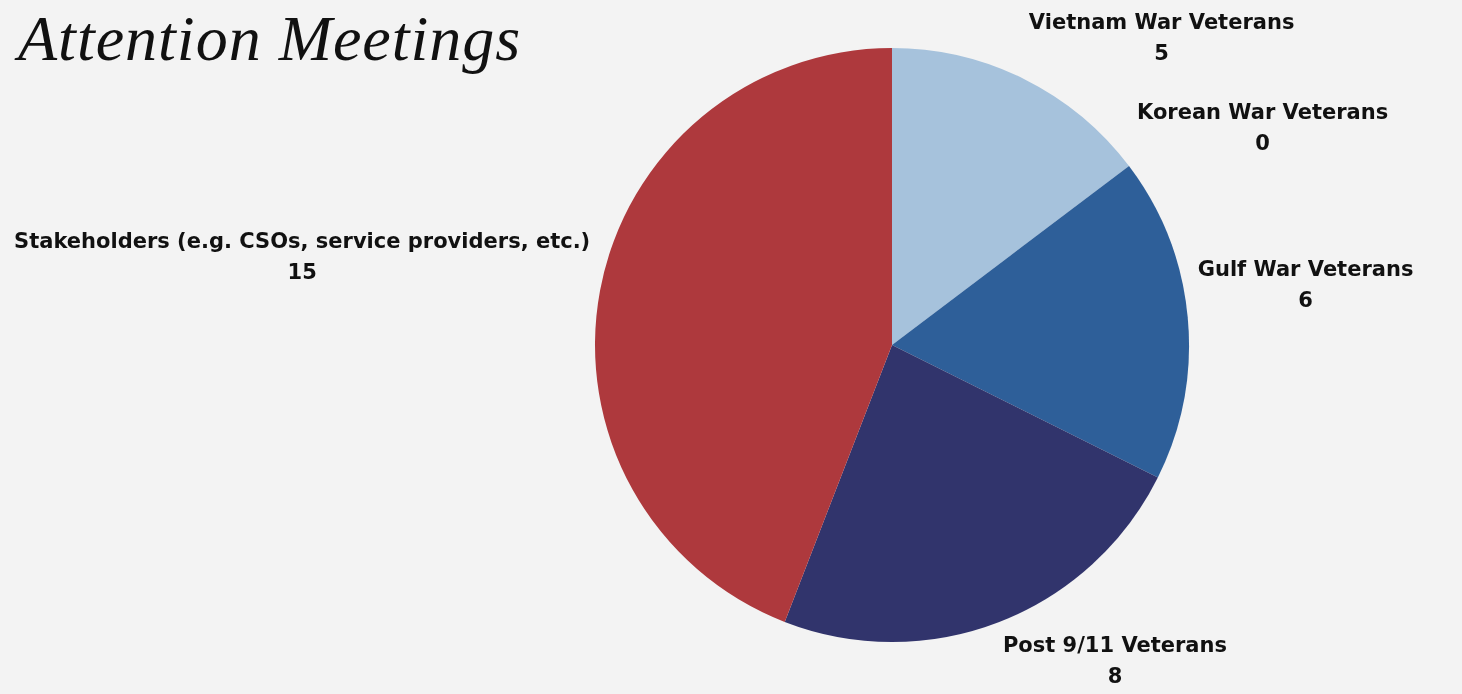 This screenshot has height=694, width=1462. Describe the element at coordinates (302, 240) in the screenshot. I see `slice-label: Stakeholders (e.g. CSOs, service providers, etc.)` at that location.